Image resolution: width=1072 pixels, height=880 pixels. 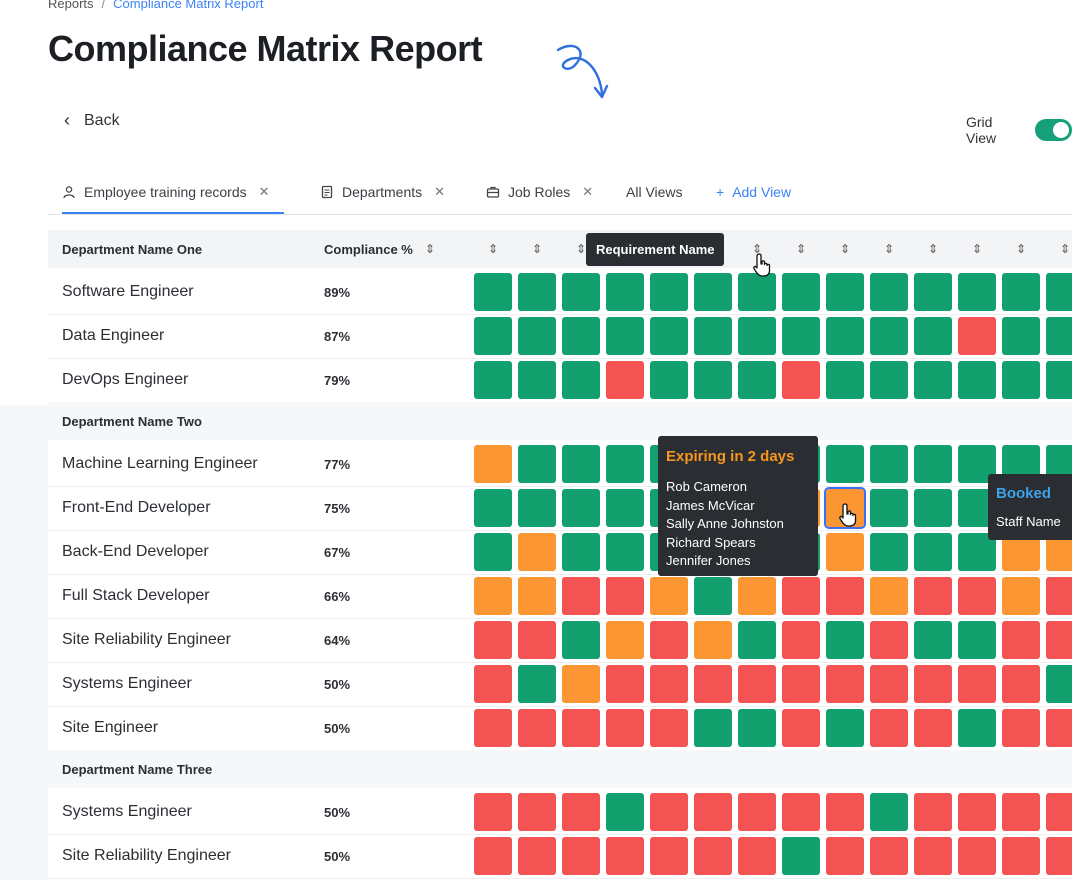 I want to click on table-row: Full Stack Developer 66%, so click(x=560, y=596).